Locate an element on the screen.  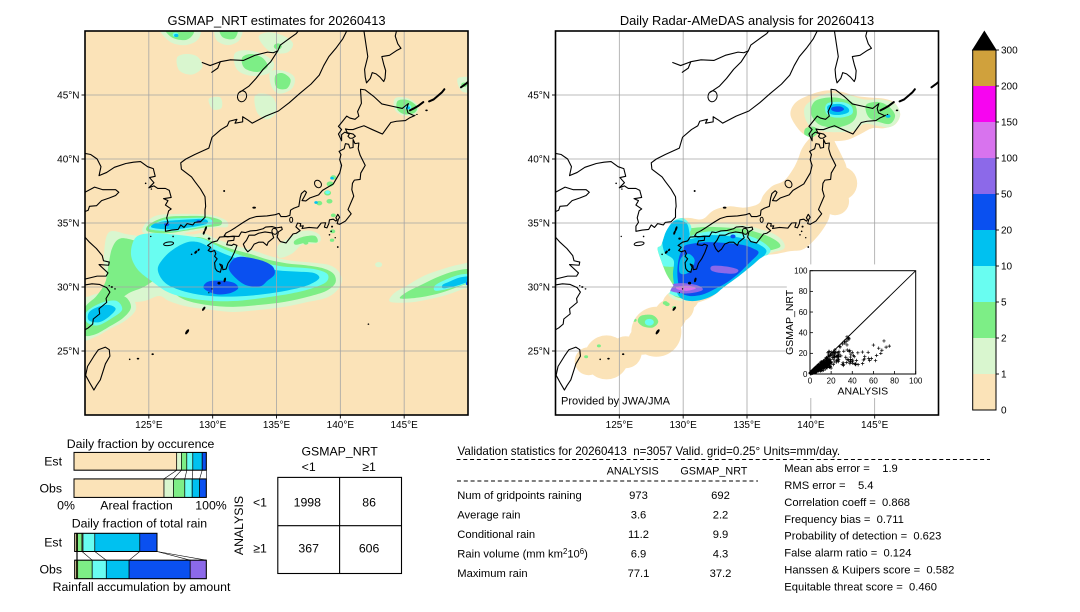
svg-text: RMS error = 5.4 is located at coordinates (828, 486).